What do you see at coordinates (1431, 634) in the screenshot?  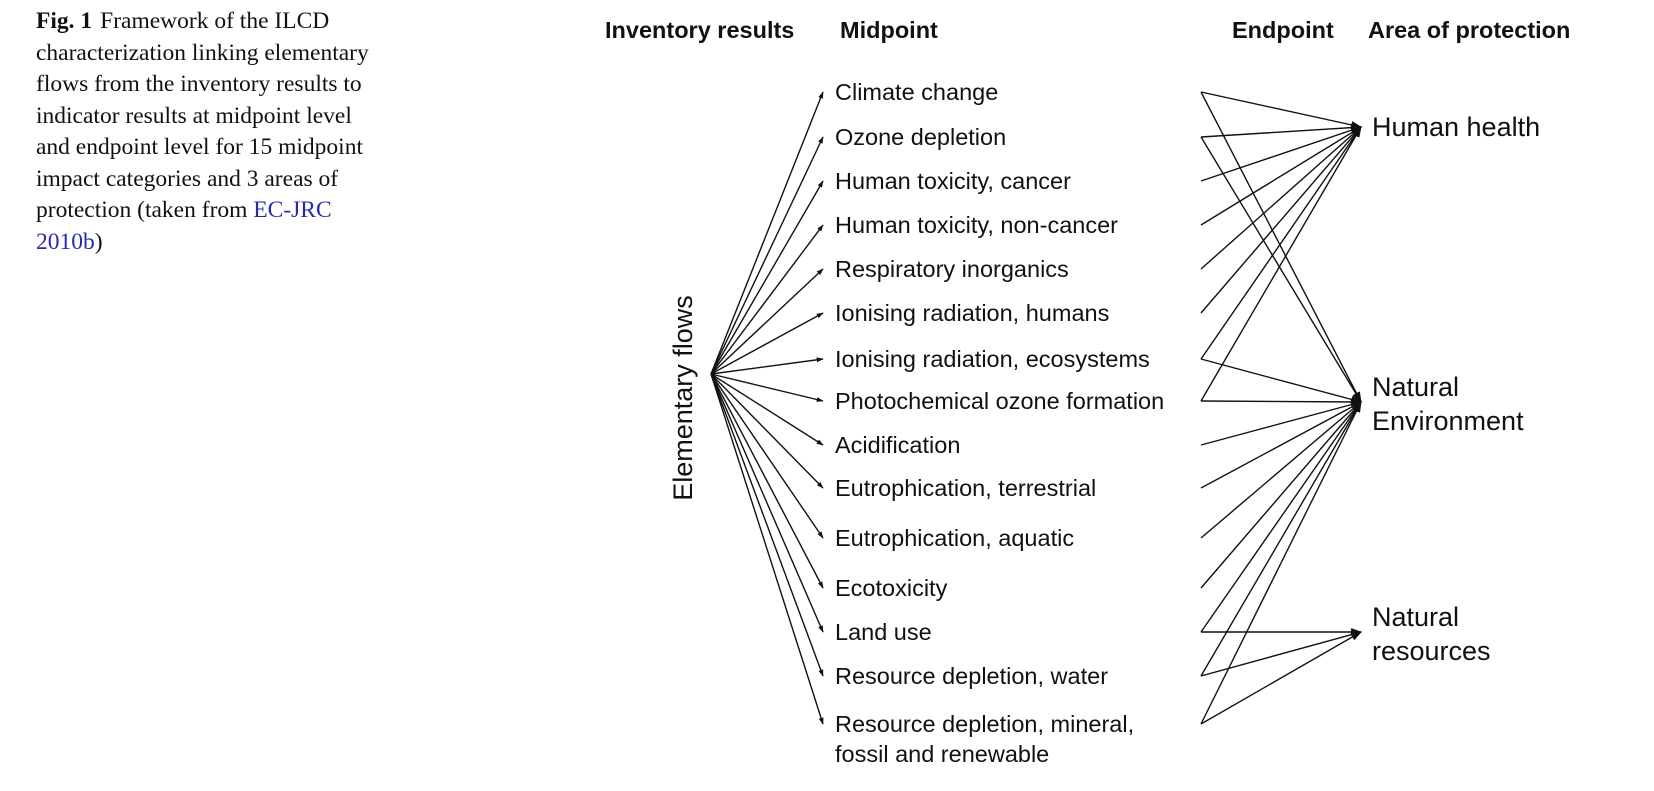 I see `area-natural-resources: Natural resources` at bounding box center [1431, 634].